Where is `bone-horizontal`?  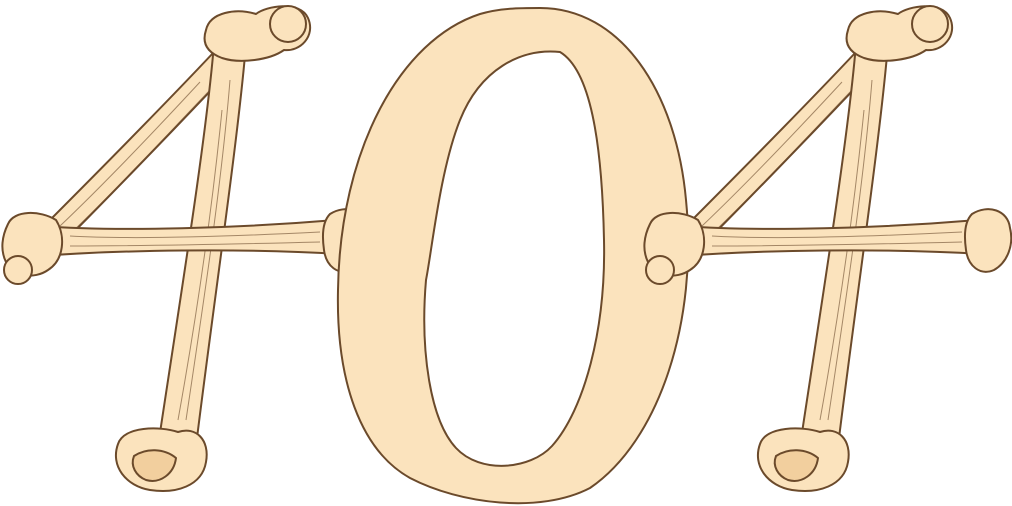
bone-horizontal is located at coordinates (827, 246).